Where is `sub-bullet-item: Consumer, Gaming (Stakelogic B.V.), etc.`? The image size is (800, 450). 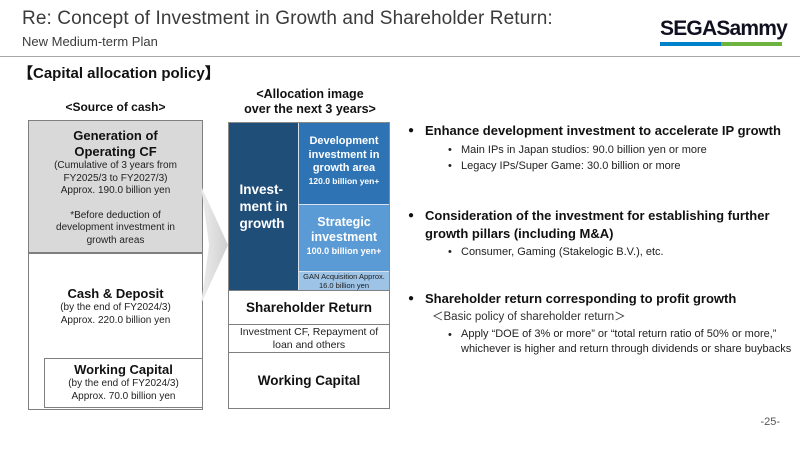 sub-bullet-item: Consumer, Gaming (Stakelogic B.V.), etc. is located at coordinates (621, 252).